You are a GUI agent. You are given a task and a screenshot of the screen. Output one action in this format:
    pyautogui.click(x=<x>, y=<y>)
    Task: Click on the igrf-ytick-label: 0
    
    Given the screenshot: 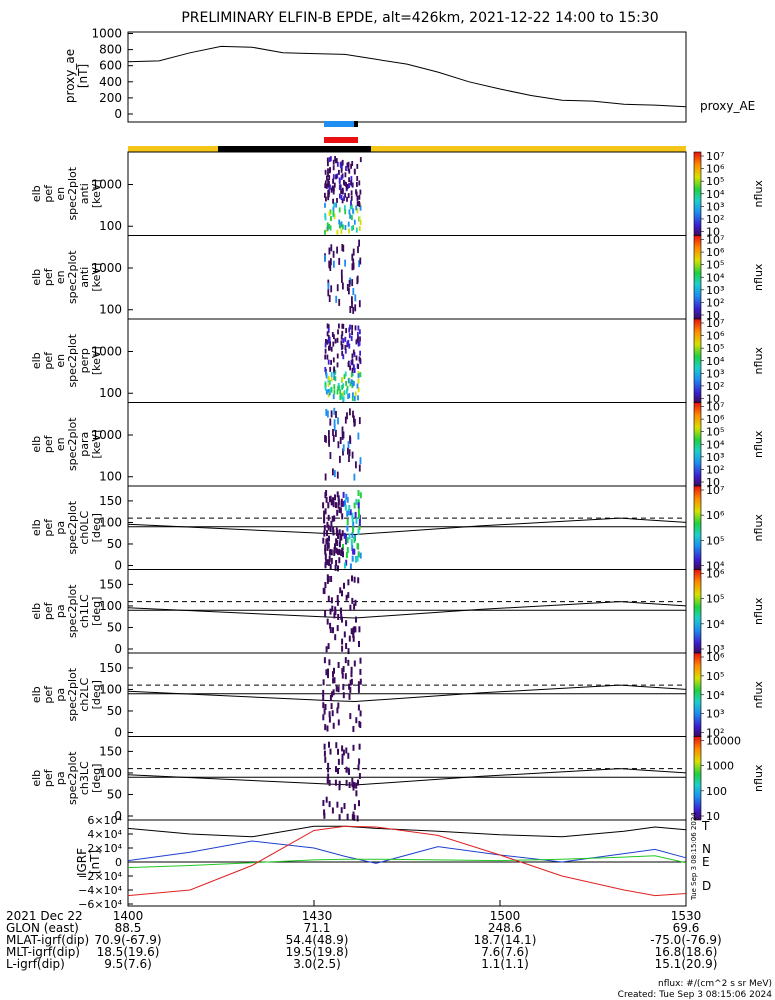 What is the action you would take?
    pyautogui.click(x=118, y=862)
    